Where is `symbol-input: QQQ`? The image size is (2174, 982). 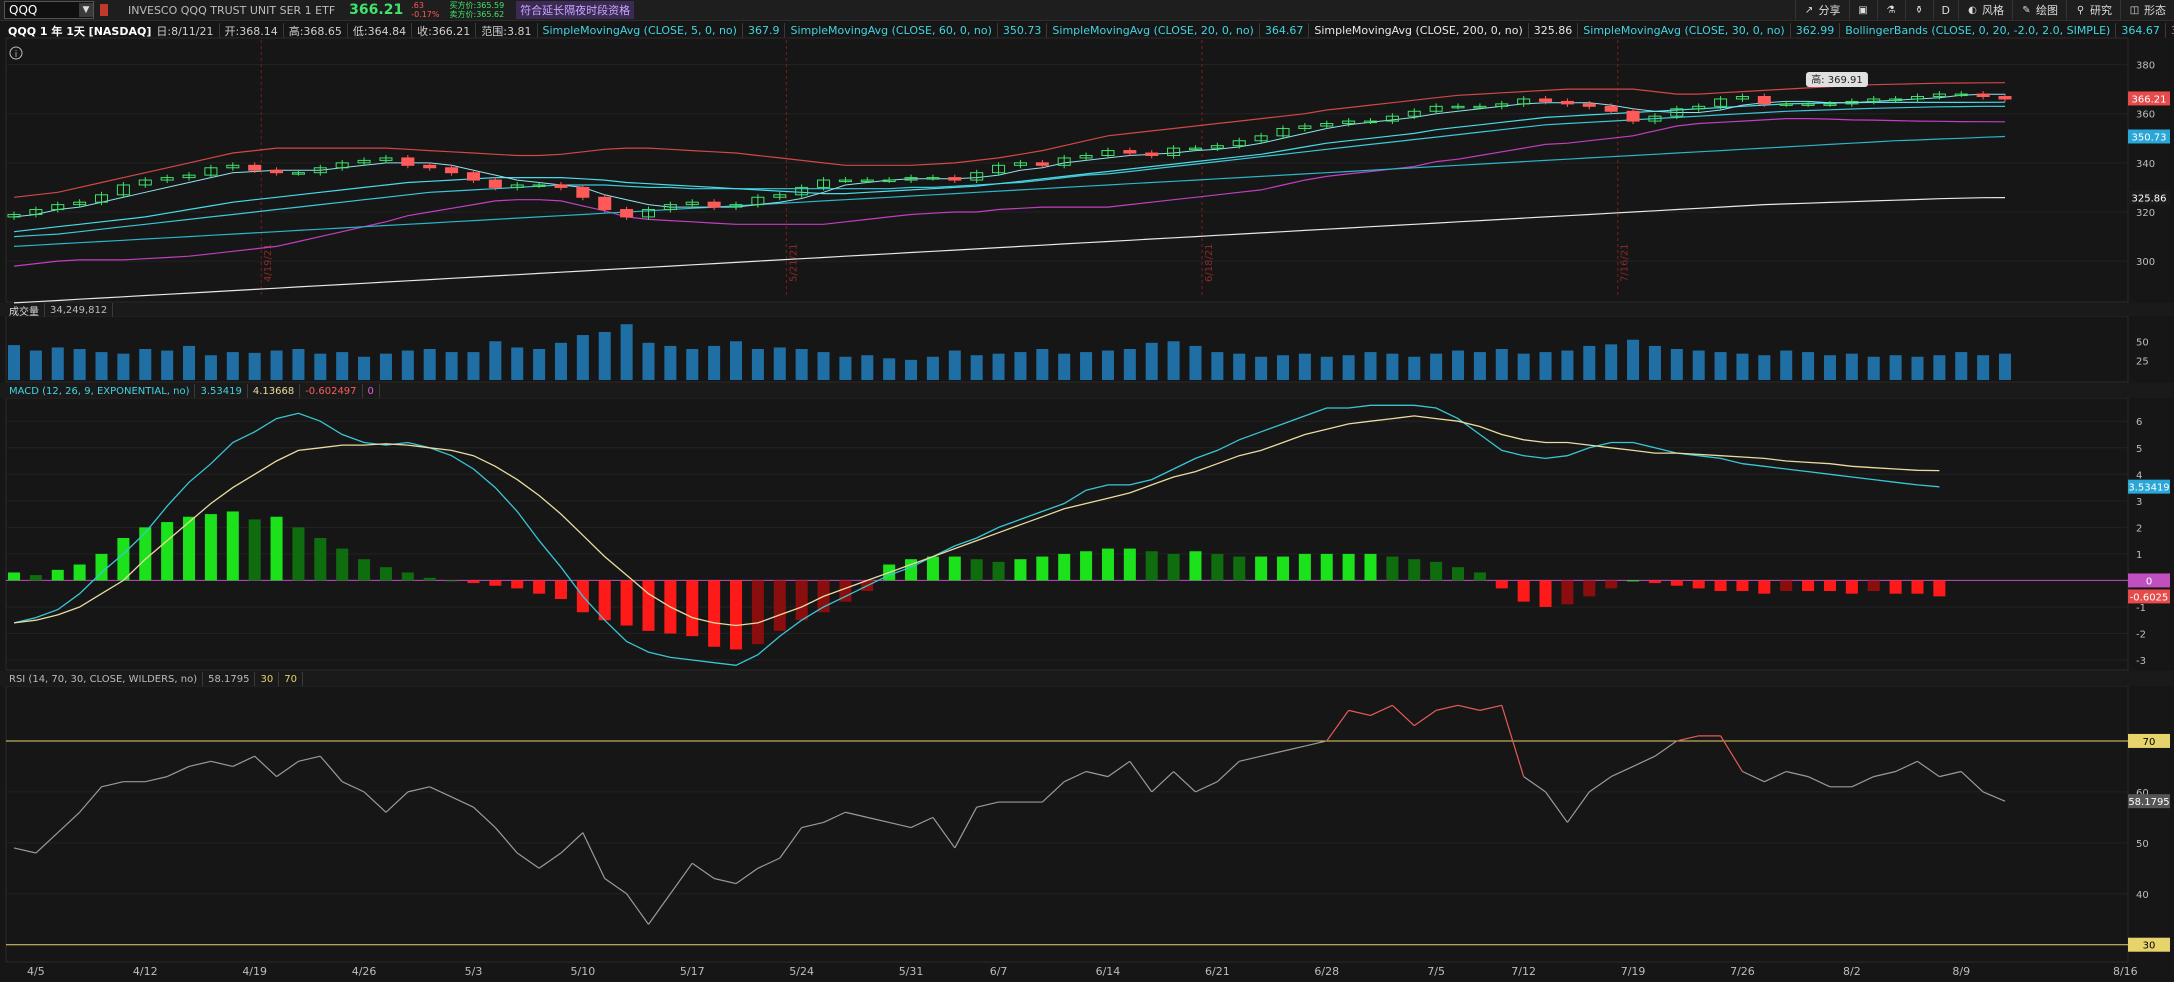 symbol-input: QQQ is located at coordinates (23, 10).